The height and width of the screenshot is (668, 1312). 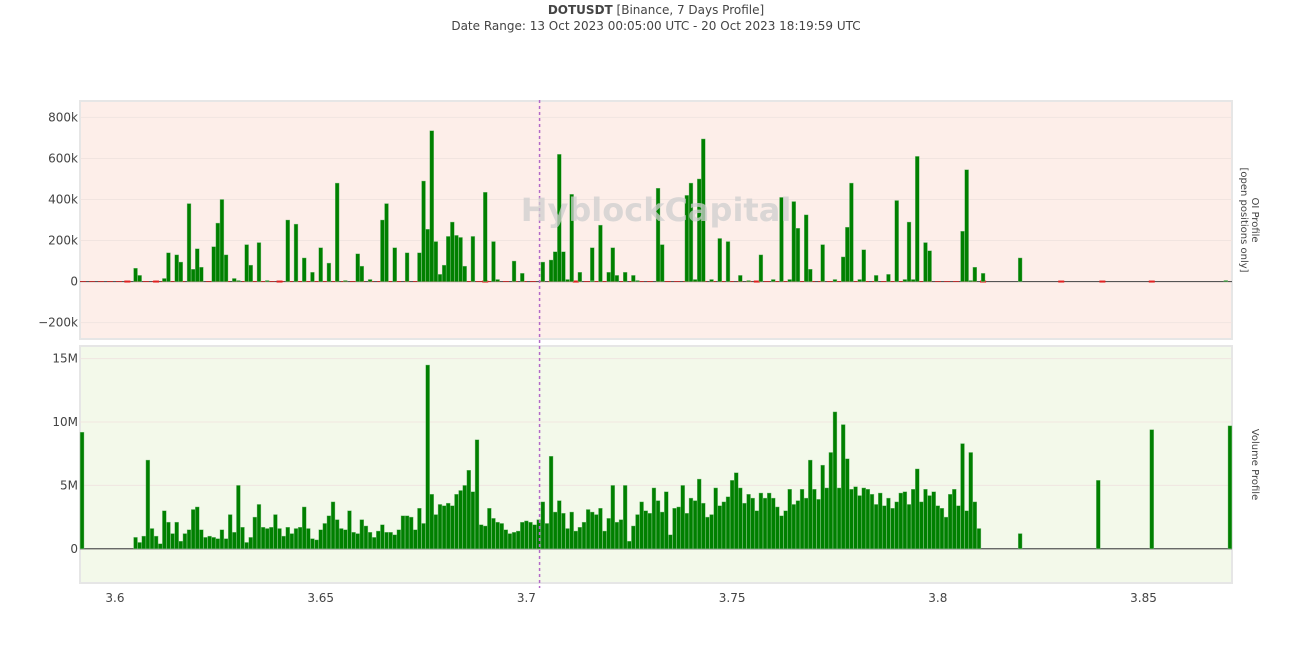 What do you see at coordinates (580, 10) in the screenshot?
I see `chart-symbol: DOTUSDT` at bounding box center [580, 10].